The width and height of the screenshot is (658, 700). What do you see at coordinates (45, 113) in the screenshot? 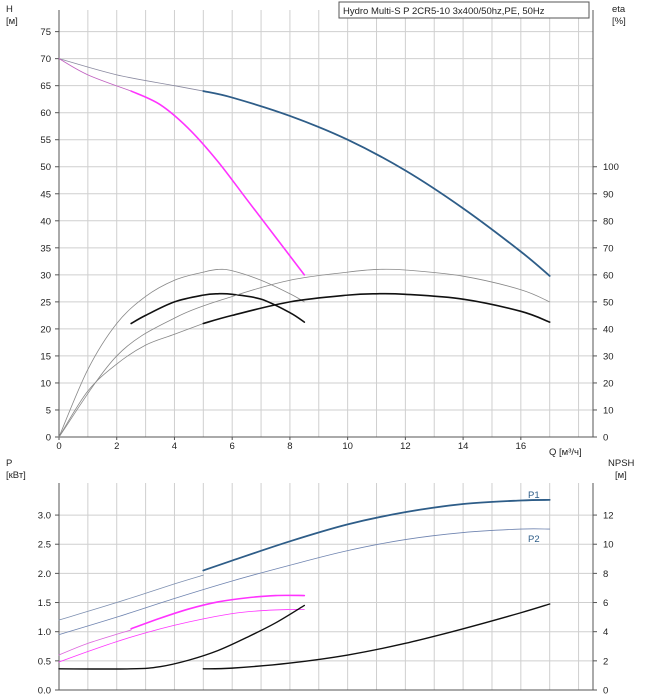
I see `y-left-tick-label: 60` at bounding box center [45, 113].